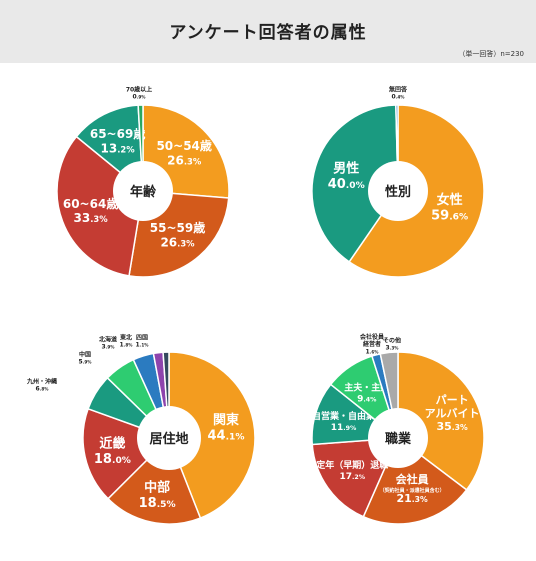 This screenshot has height=561, width=536. I want to click on slice-value: 1.6%, so click(373, 351).